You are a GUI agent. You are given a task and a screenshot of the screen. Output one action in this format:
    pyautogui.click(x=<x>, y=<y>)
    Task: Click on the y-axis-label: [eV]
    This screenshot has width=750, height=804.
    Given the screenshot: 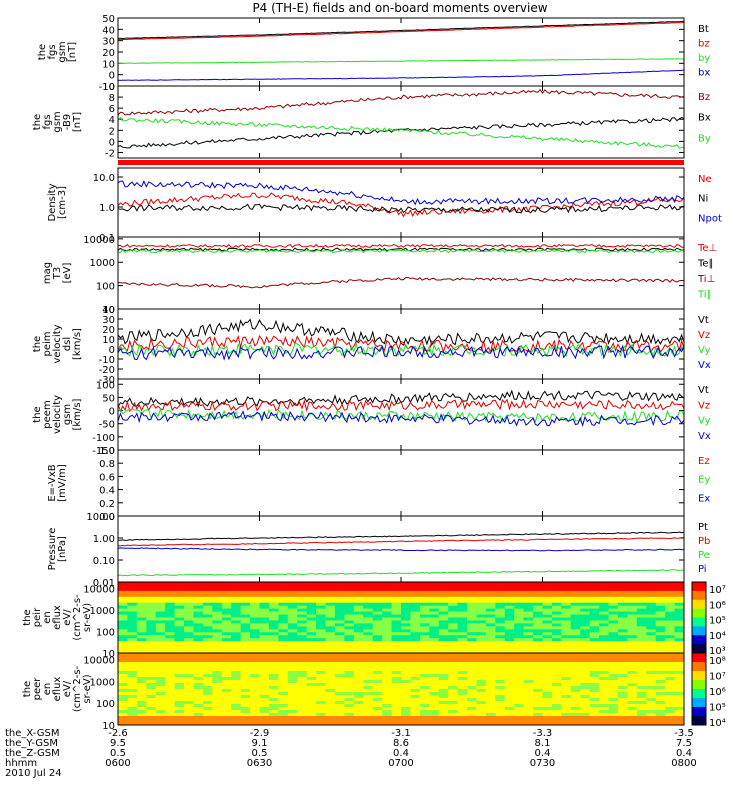 What is the action you would take?
    pyautogui.click(x=67, y=273)
    